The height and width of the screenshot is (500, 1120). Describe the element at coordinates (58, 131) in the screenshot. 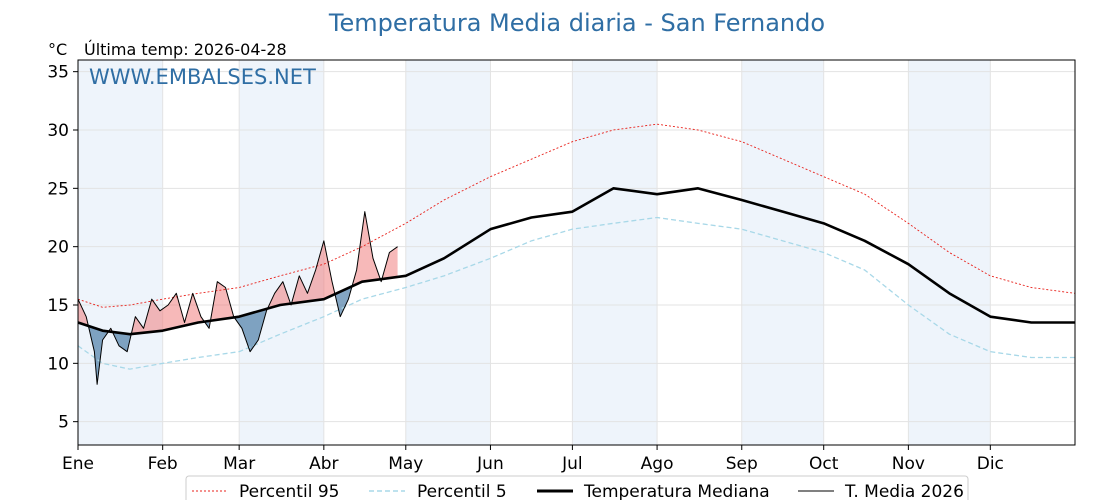

I see `y-tick-label: 30` at that location.